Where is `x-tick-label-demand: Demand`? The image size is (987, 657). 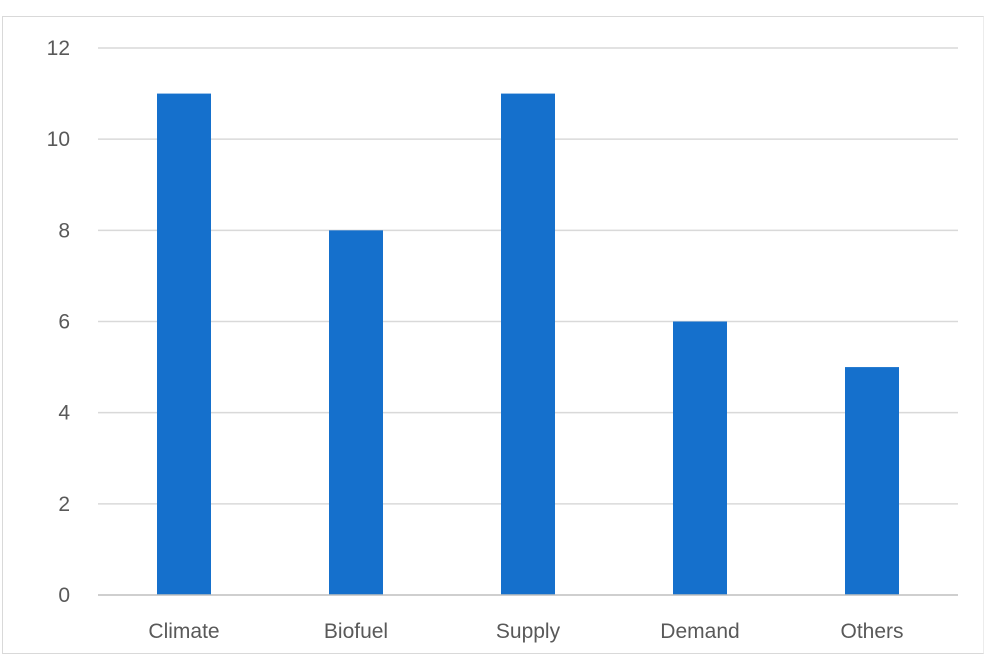
x-tick-label-demand: Demand is located at coordinates (699, 631).